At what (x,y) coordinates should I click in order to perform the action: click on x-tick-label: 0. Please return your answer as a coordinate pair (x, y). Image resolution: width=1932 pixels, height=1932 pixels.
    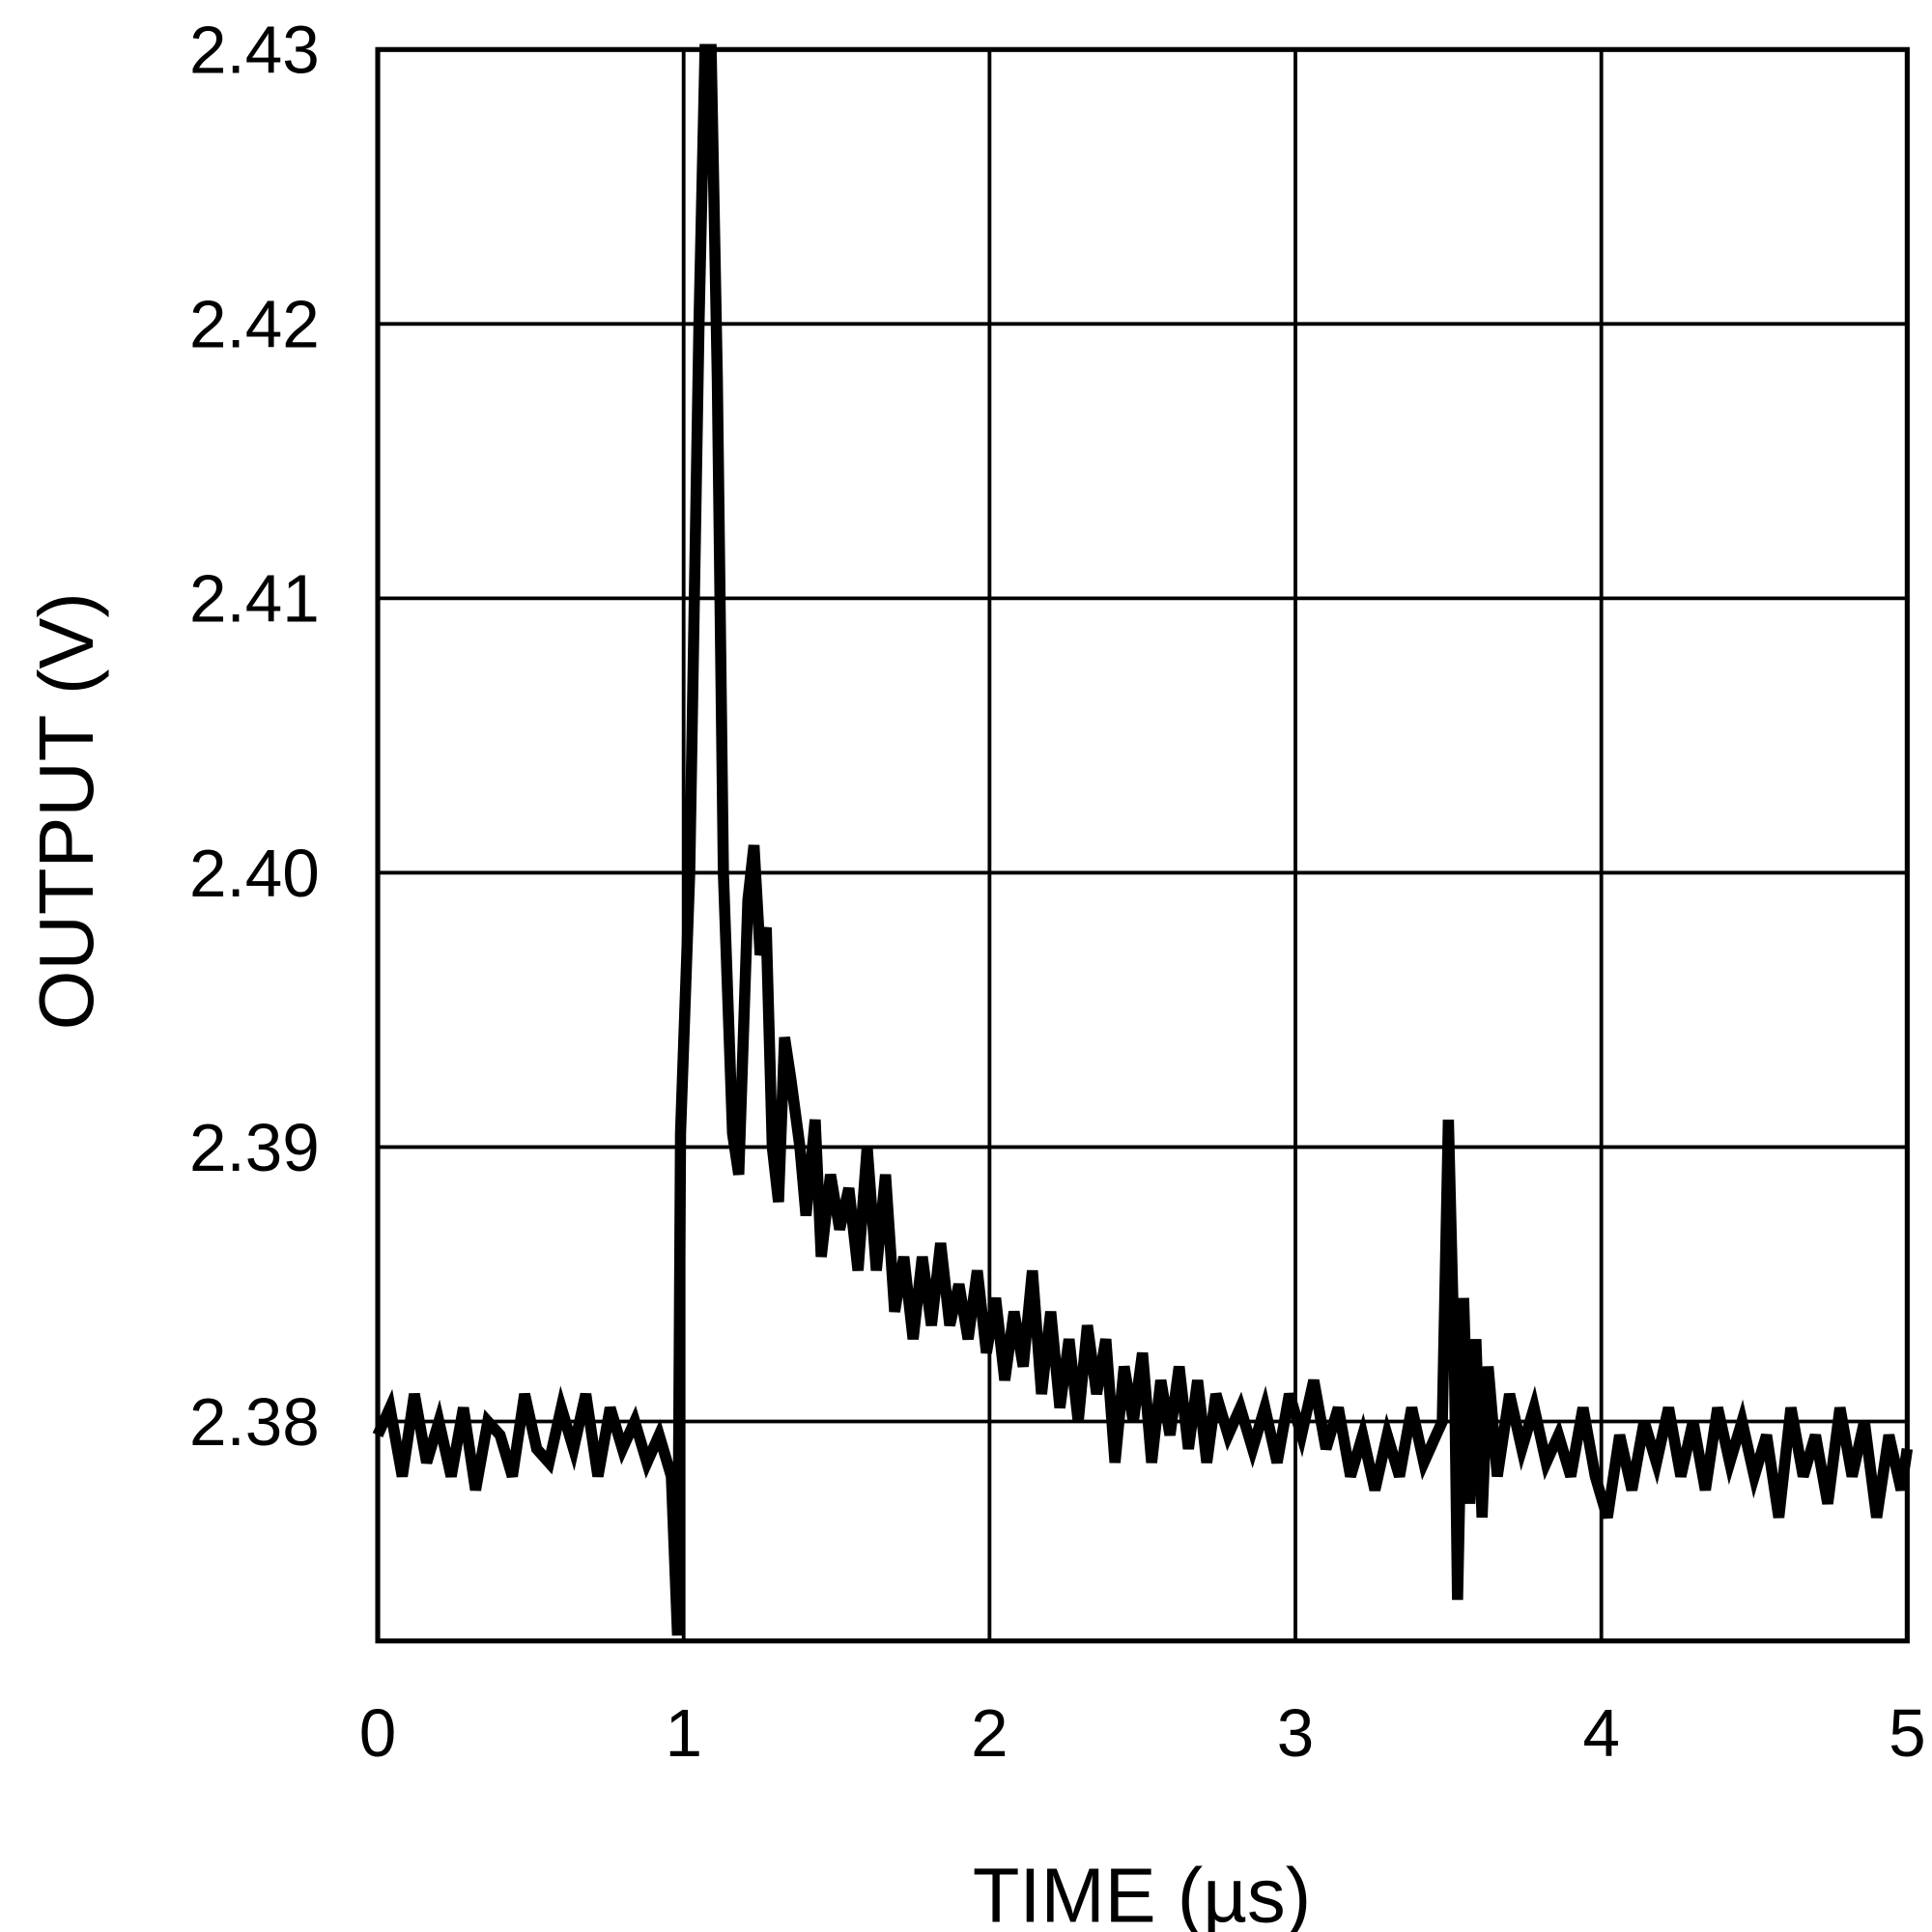
    Looking at the image, I should click on (378, 1733).